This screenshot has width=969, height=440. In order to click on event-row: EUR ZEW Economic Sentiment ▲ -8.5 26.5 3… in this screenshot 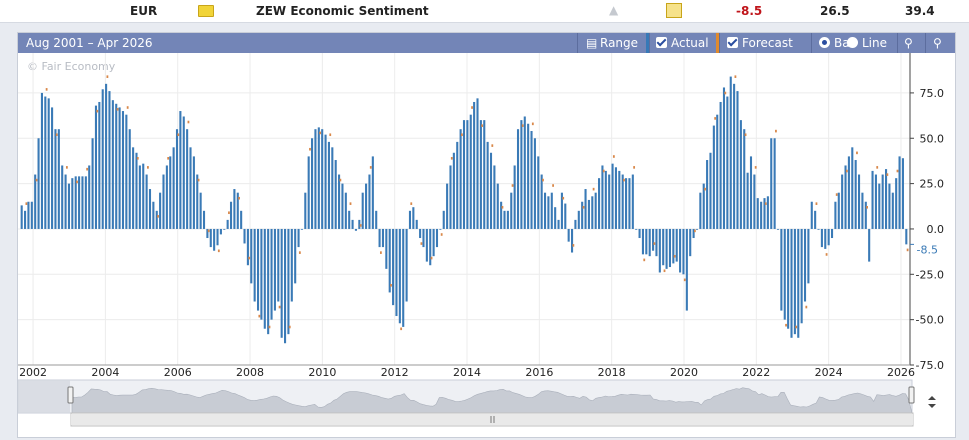, I will do `click(484, 11)`.